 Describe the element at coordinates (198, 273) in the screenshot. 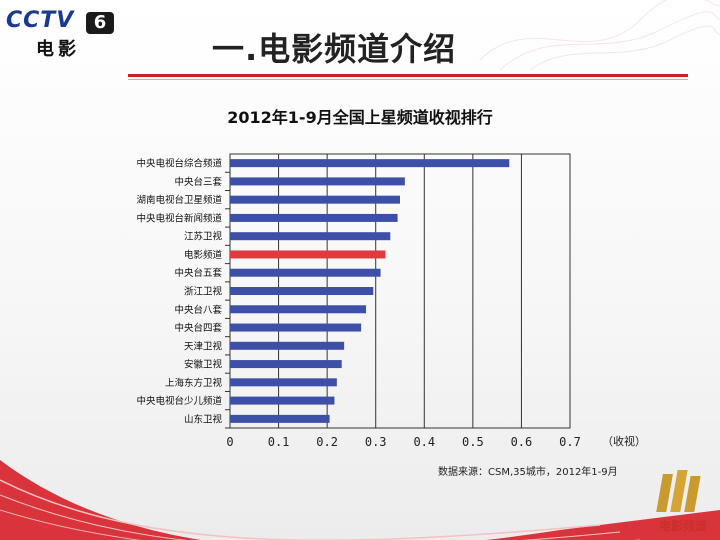

I see `category-label: 中央台五套` at that location.